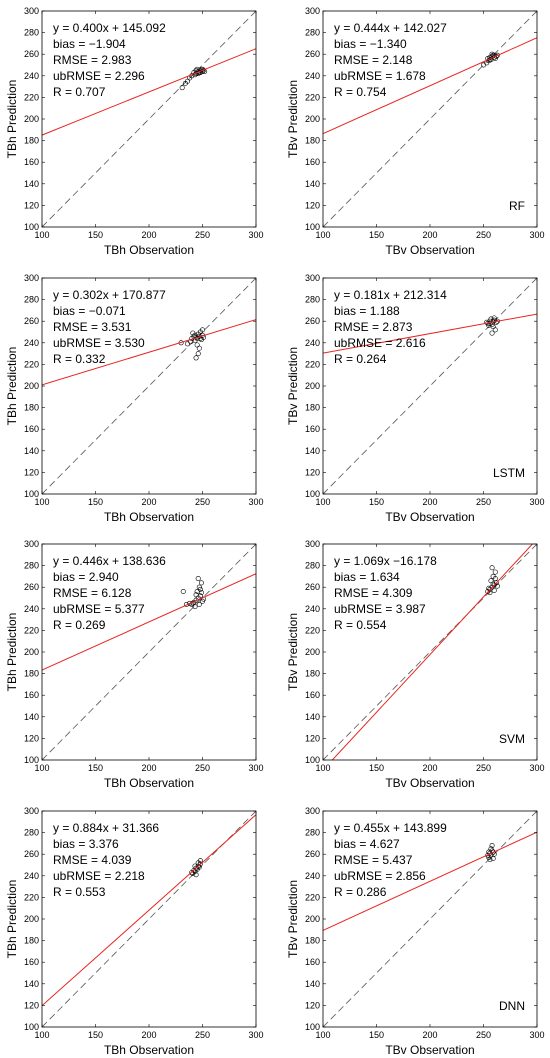 This screenshot has height=1058, width=550. Describe the element at coordinates (293, 919) in the screenshot. I see `y-axis-label: TBv Prediction` at that location.